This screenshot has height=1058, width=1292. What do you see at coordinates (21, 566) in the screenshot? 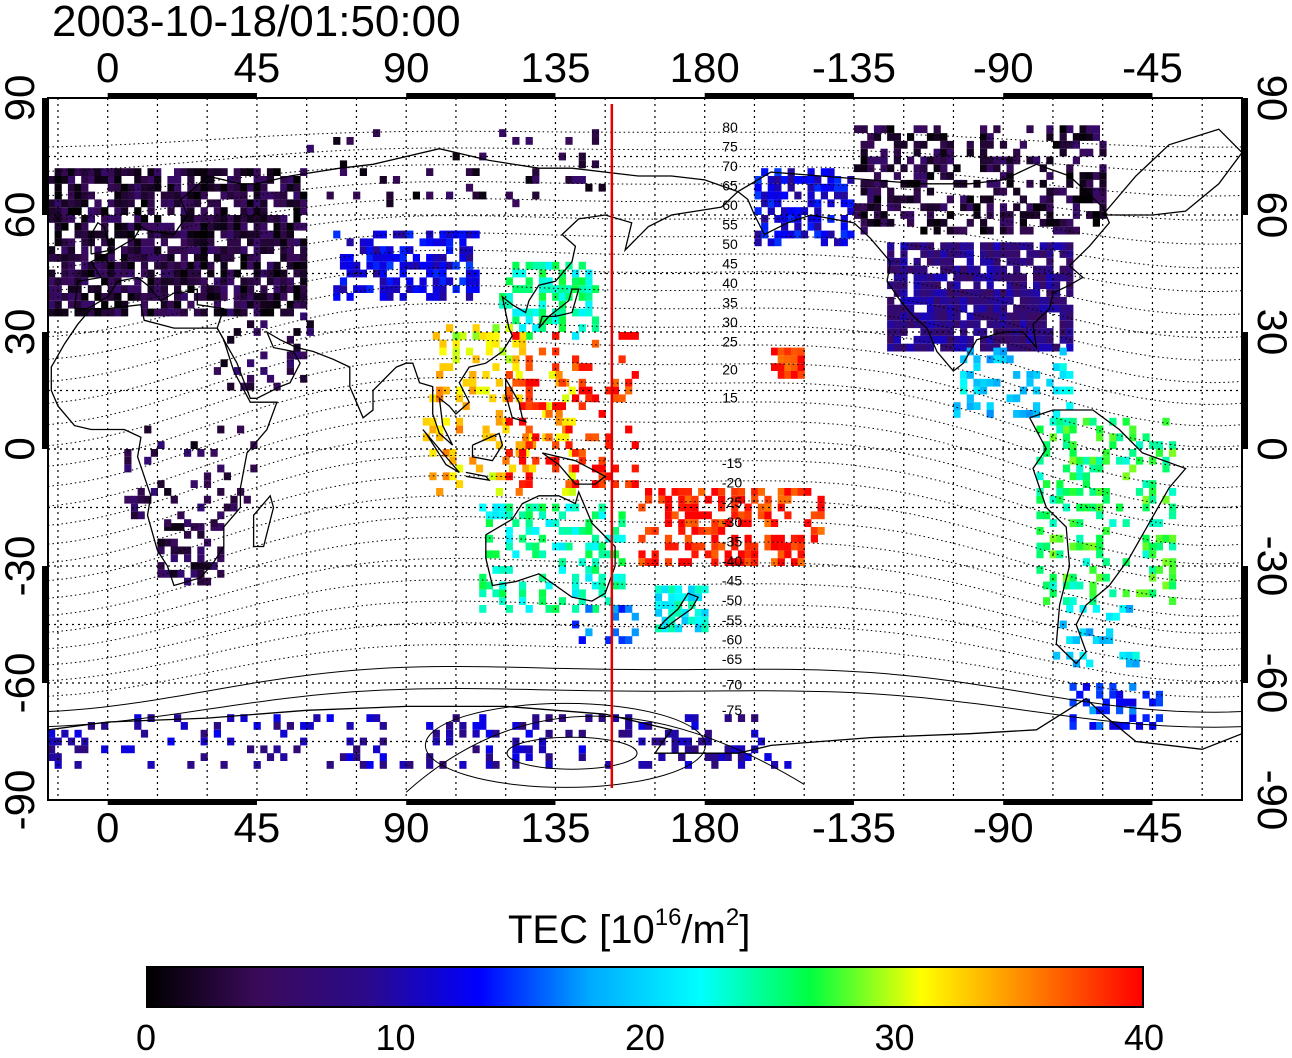
I see `lat-label-left: -30` at bounding box center [21, 566].